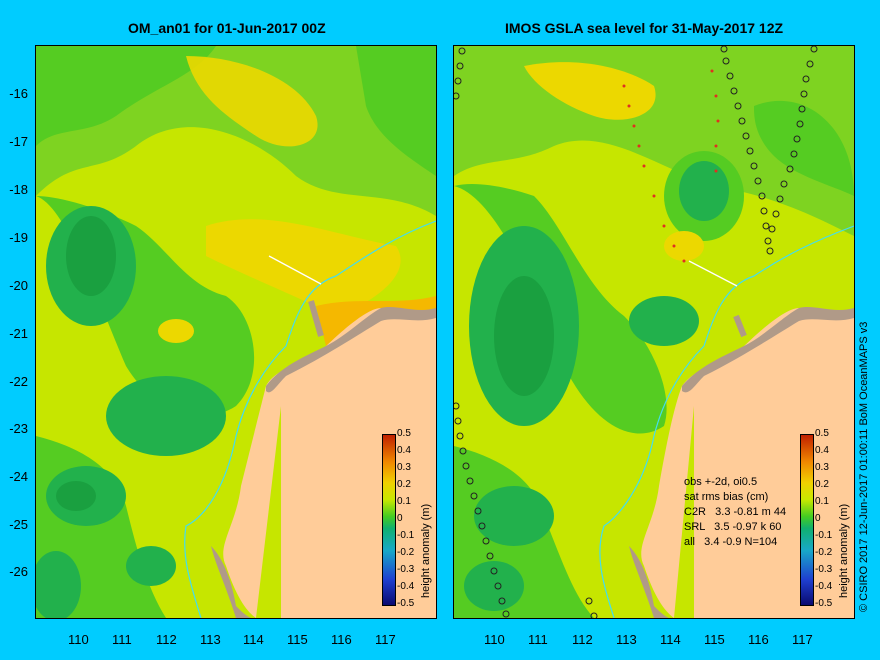 Image resolution: width=880 pixels, height=660 pixels. I want to click on right-colorbar-label: height anomaly (m), so click(844, 550).